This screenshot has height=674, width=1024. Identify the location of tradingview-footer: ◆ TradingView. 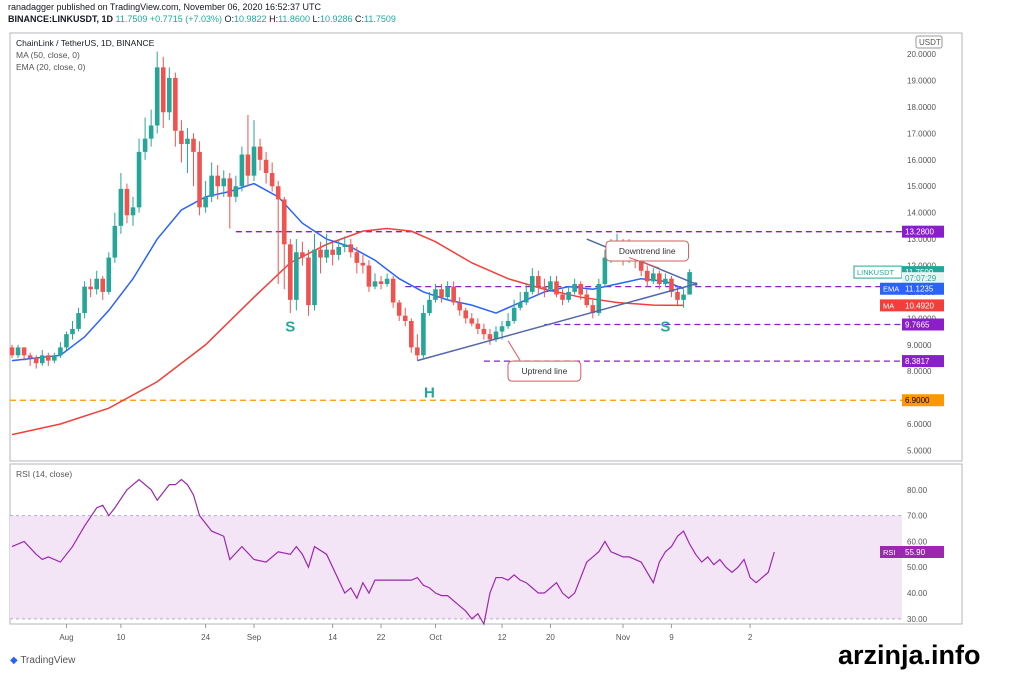
(42, 660).